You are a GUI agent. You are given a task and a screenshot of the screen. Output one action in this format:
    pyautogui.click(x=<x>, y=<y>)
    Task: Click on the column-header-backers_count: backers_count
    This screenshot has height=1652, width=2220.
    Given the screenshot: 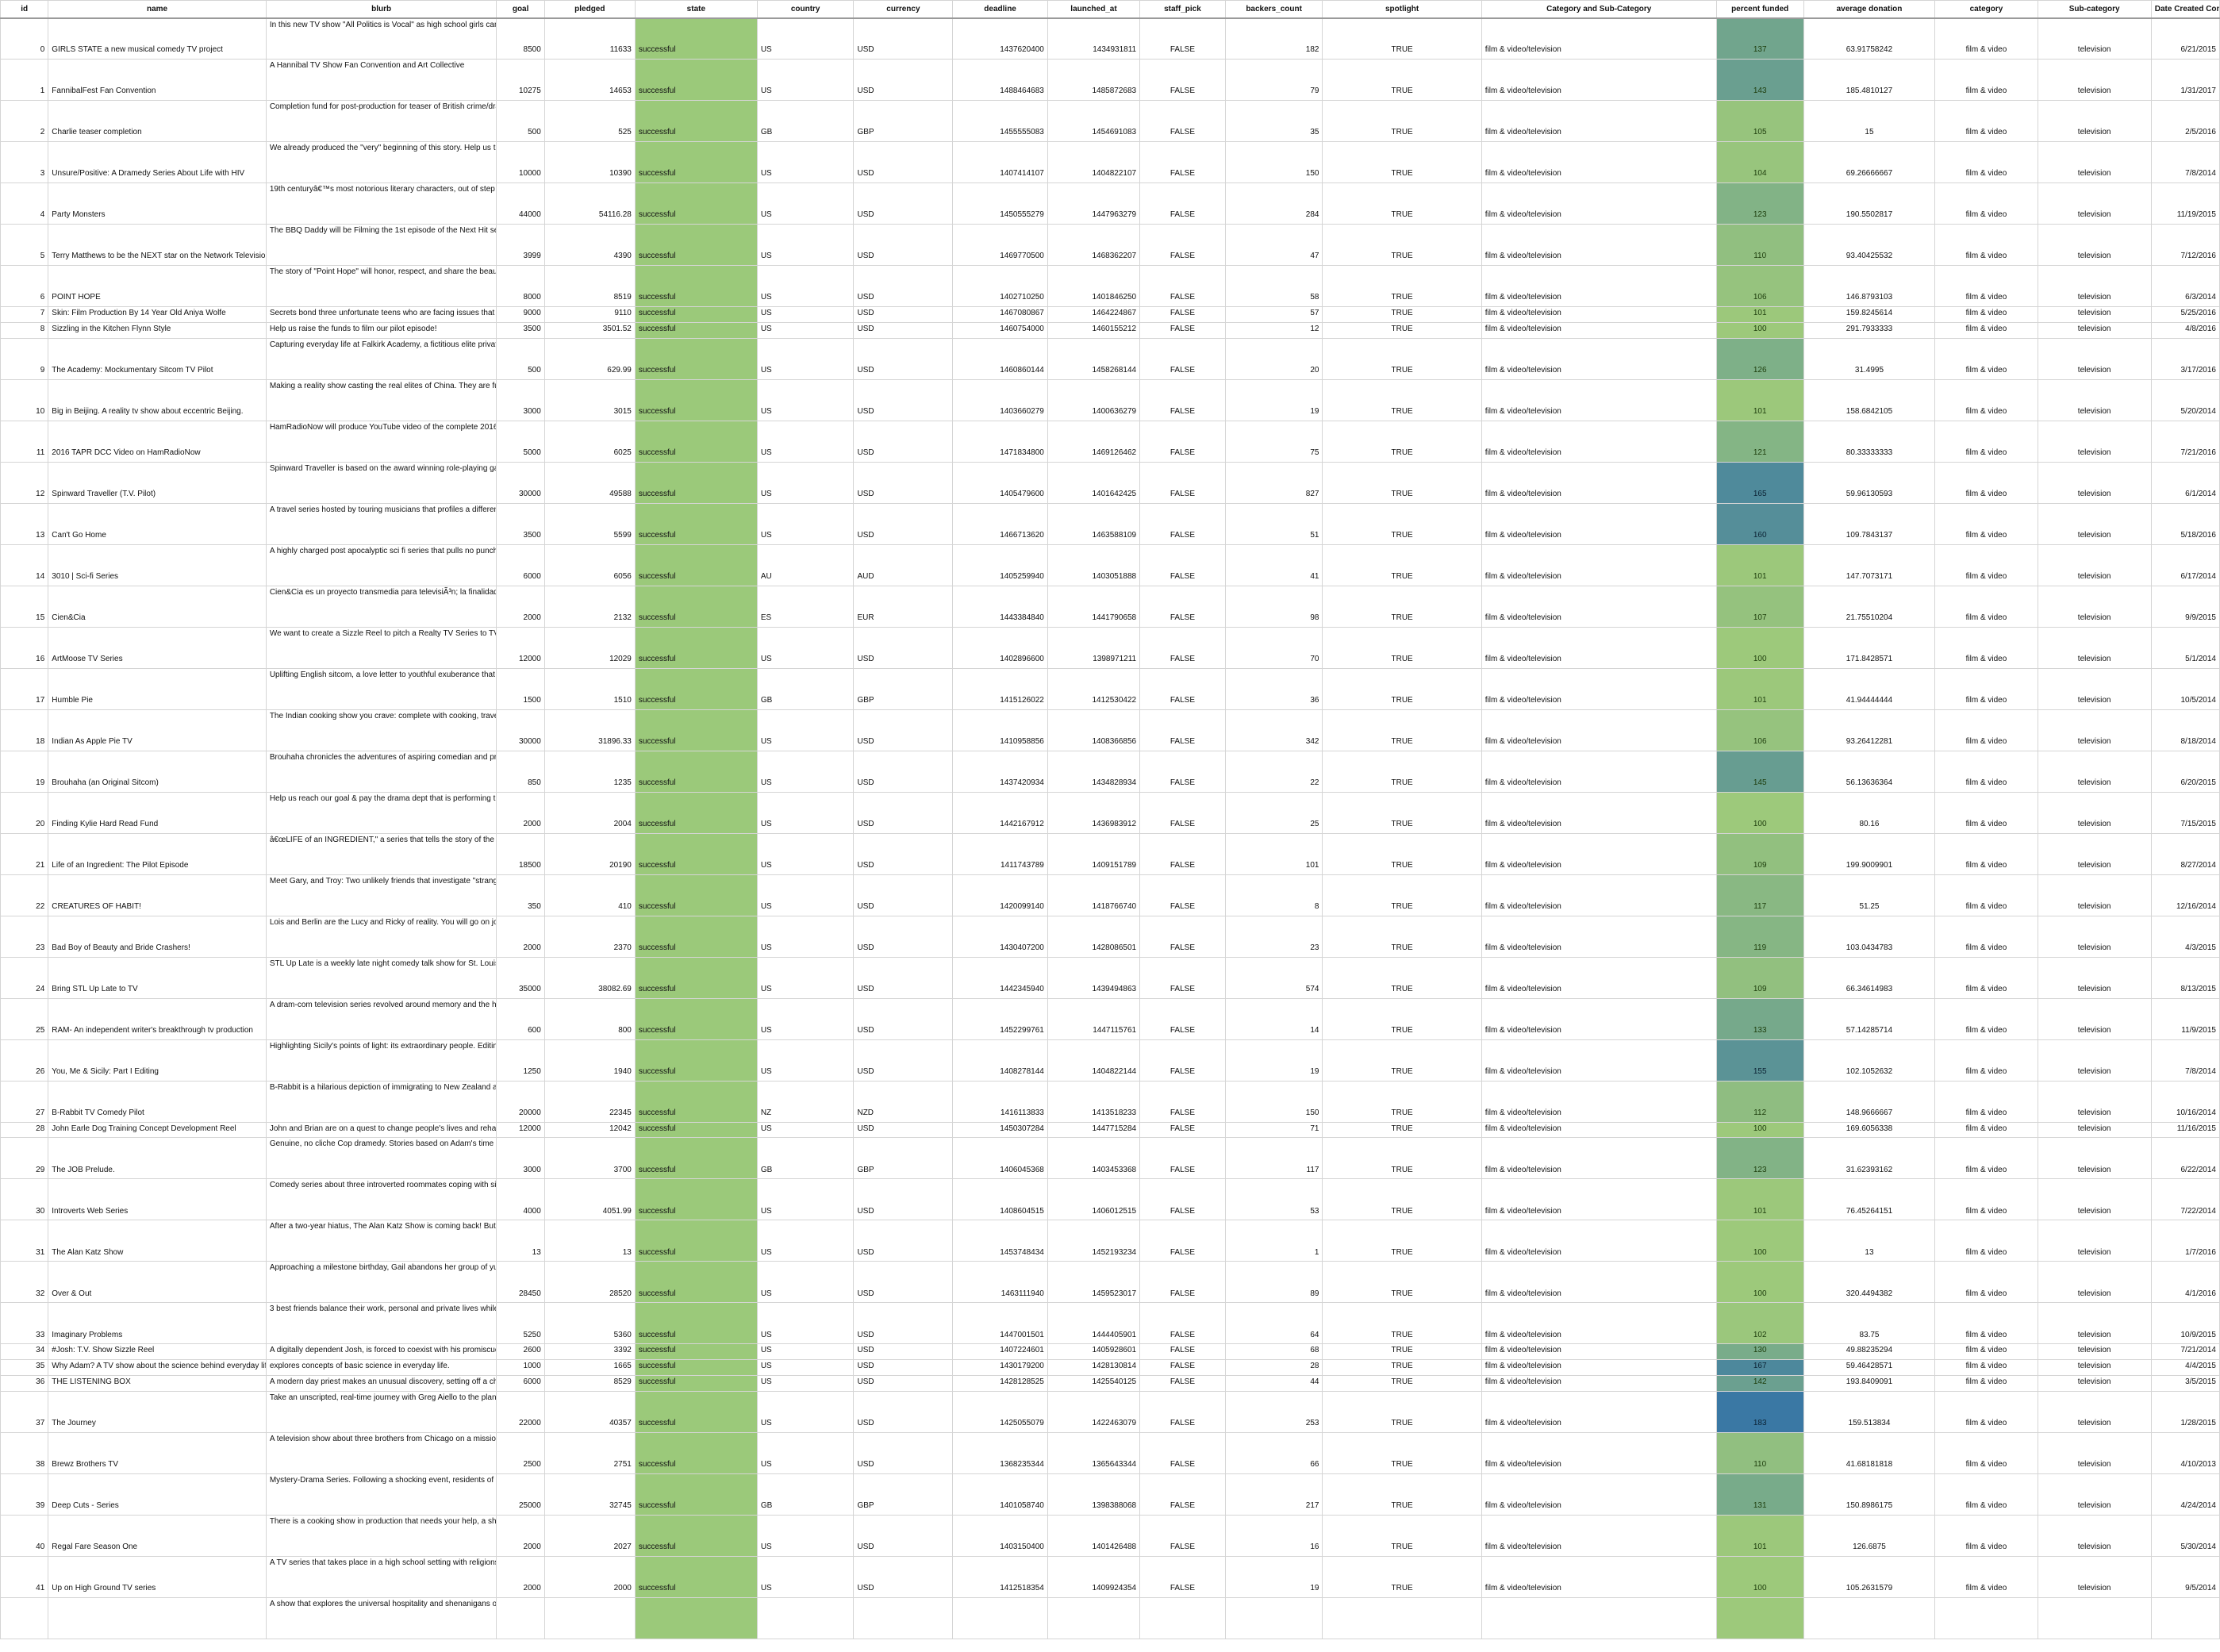 What is the action you would take?
    pyautogui.click(x=1273, y=9)
    